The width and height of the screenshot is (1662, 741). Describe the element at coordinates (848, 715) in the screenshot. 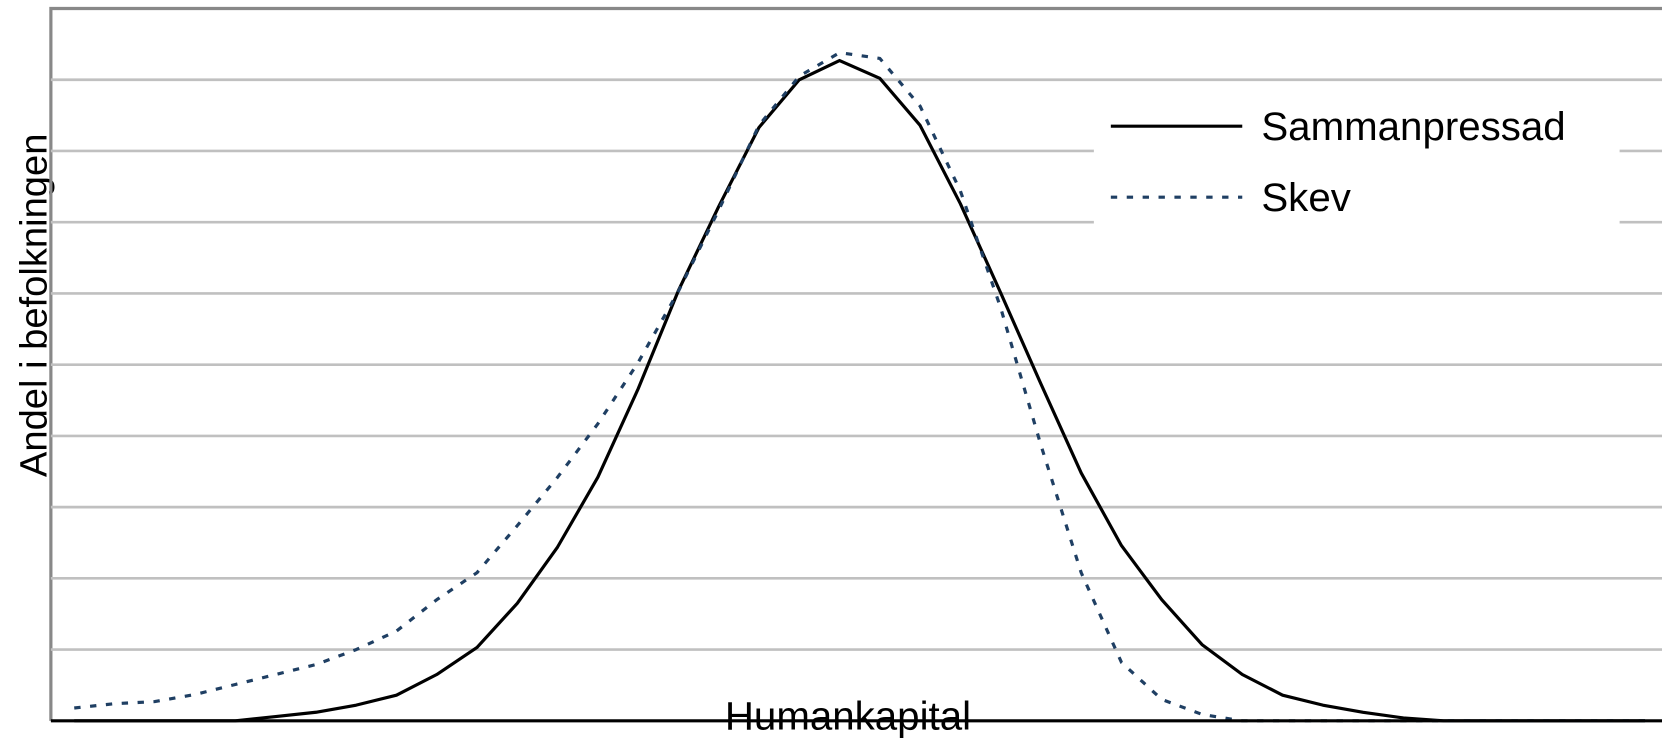

I see `x-axis-label: Humankapital` at that location.